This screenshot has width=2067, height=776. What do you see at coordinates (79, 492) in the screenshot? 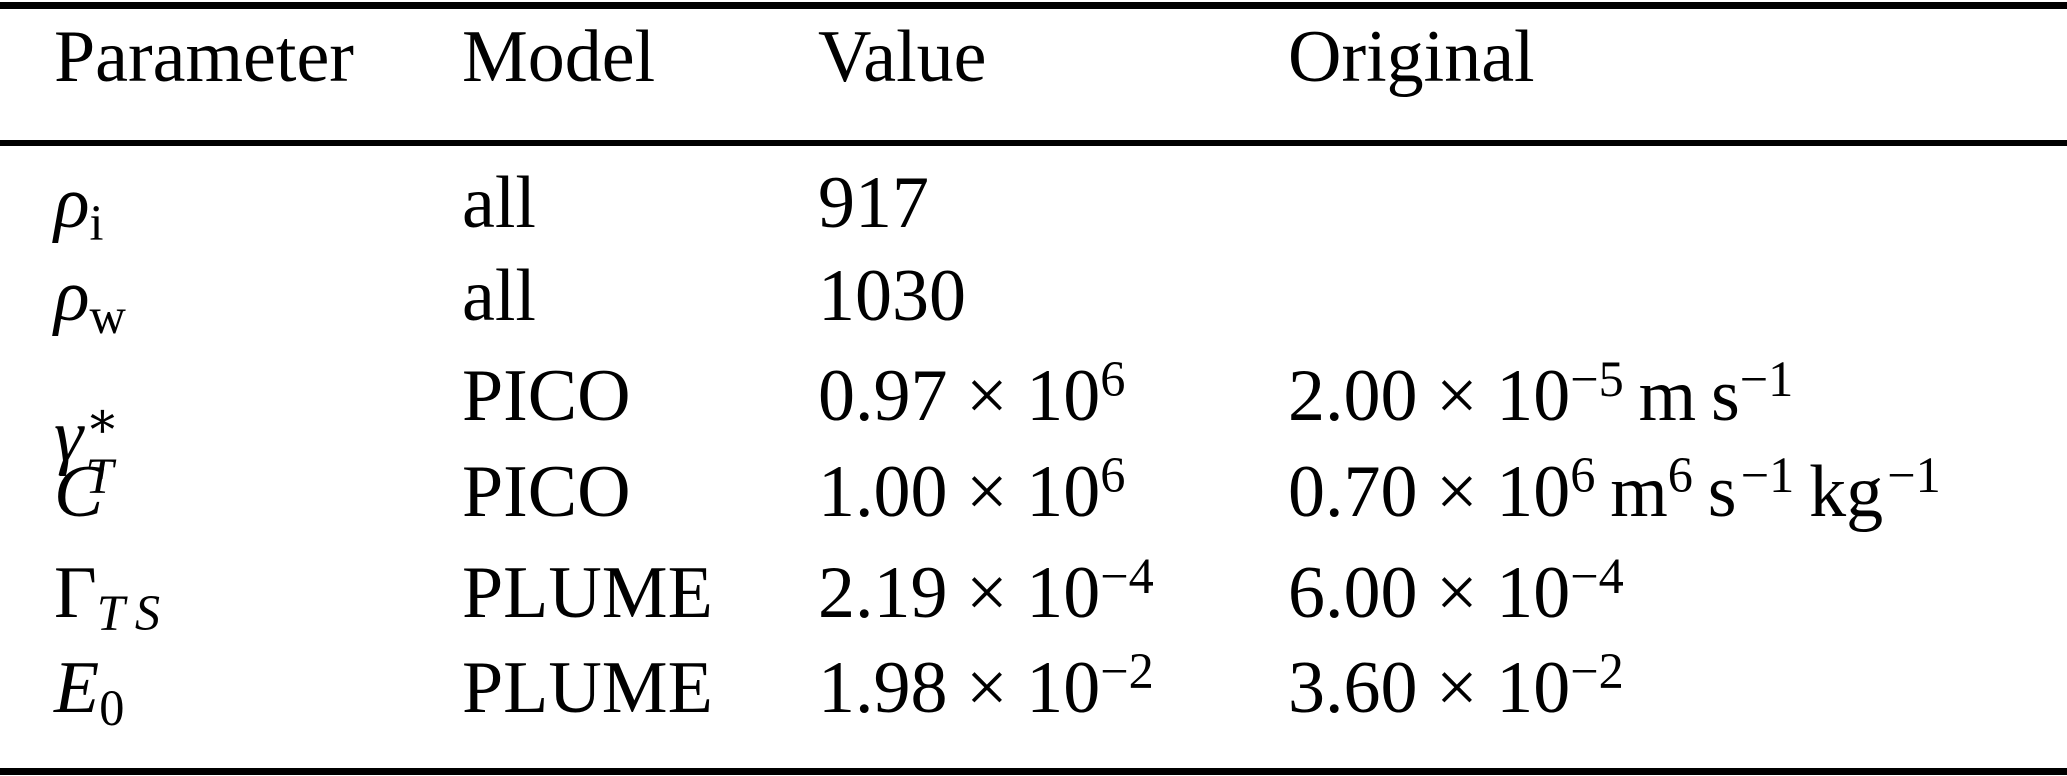
I see `cell-parameter: C` at bounding box center [79, 492].